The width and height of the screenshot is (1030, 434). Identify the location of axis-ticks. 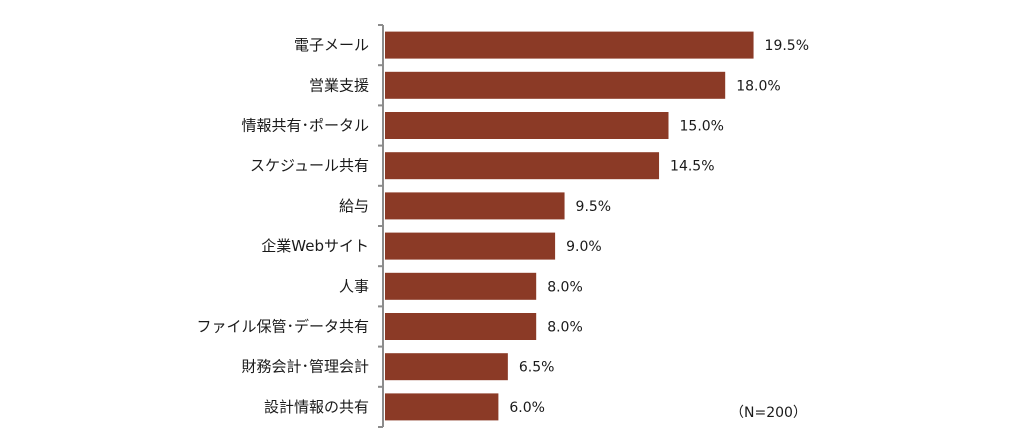
(380, 226).